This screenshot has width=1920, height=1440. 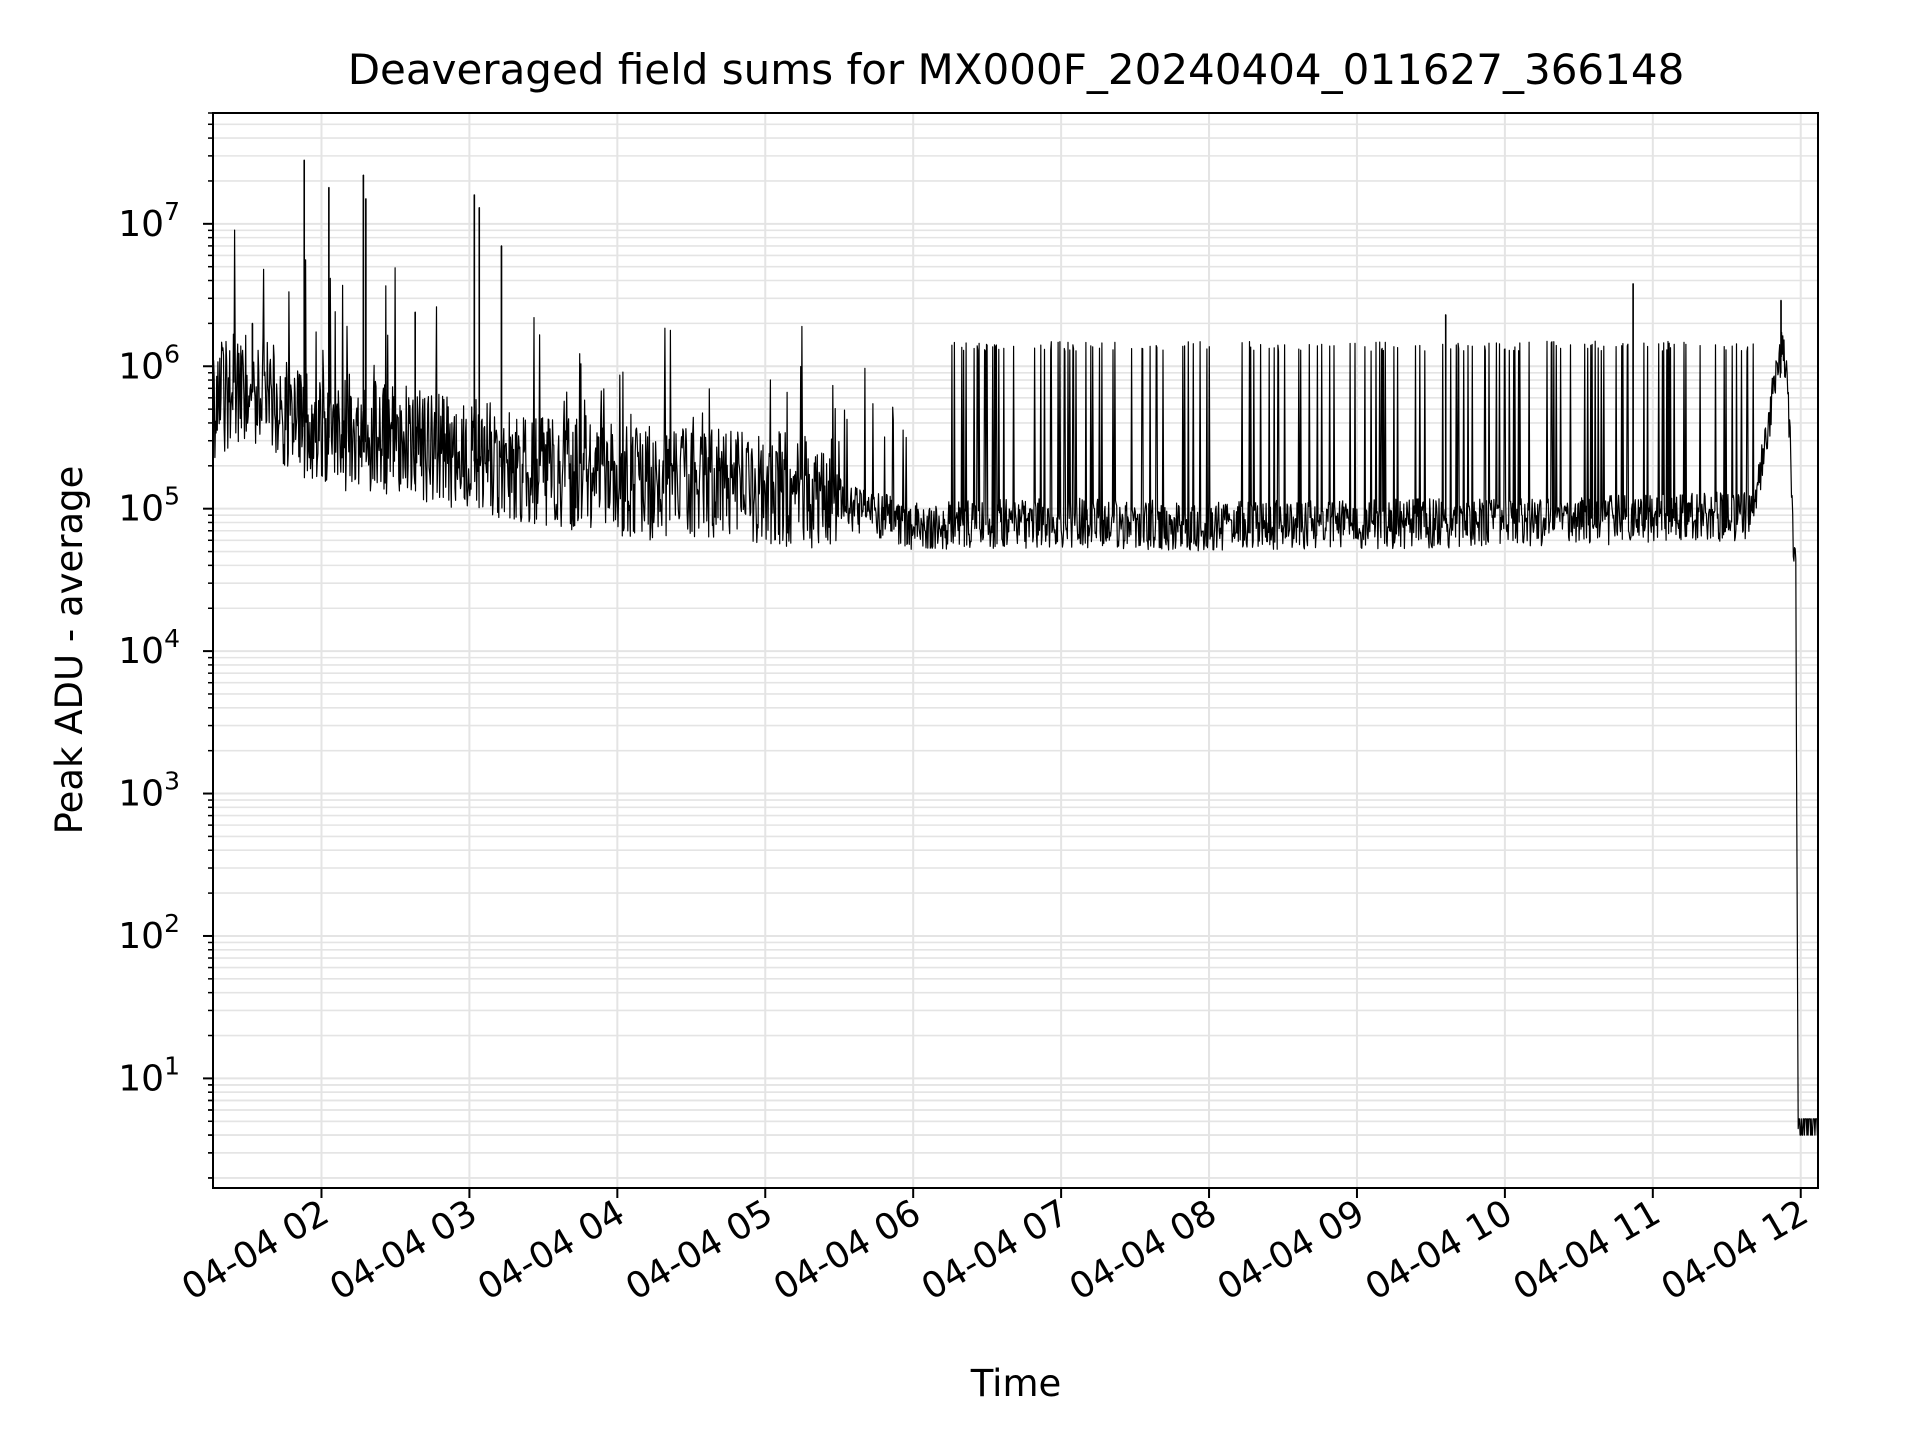 What do you see at coordinates (149, 933) in the screenshot?
I see `y-tick-label: 10²` at bounding box center [149, 933].